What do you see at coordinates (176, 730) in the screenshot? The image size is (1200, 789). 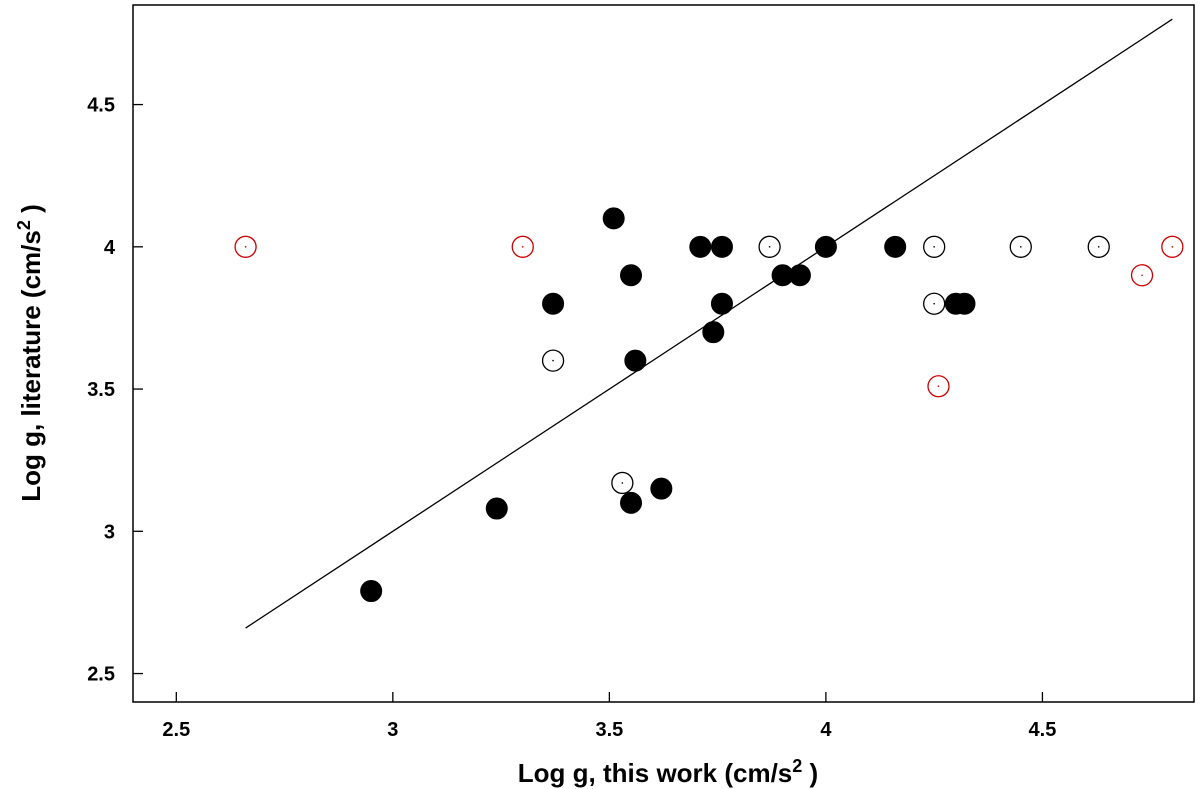 I see `x-tick-label: 2.5` at bounding box center [176, 730].